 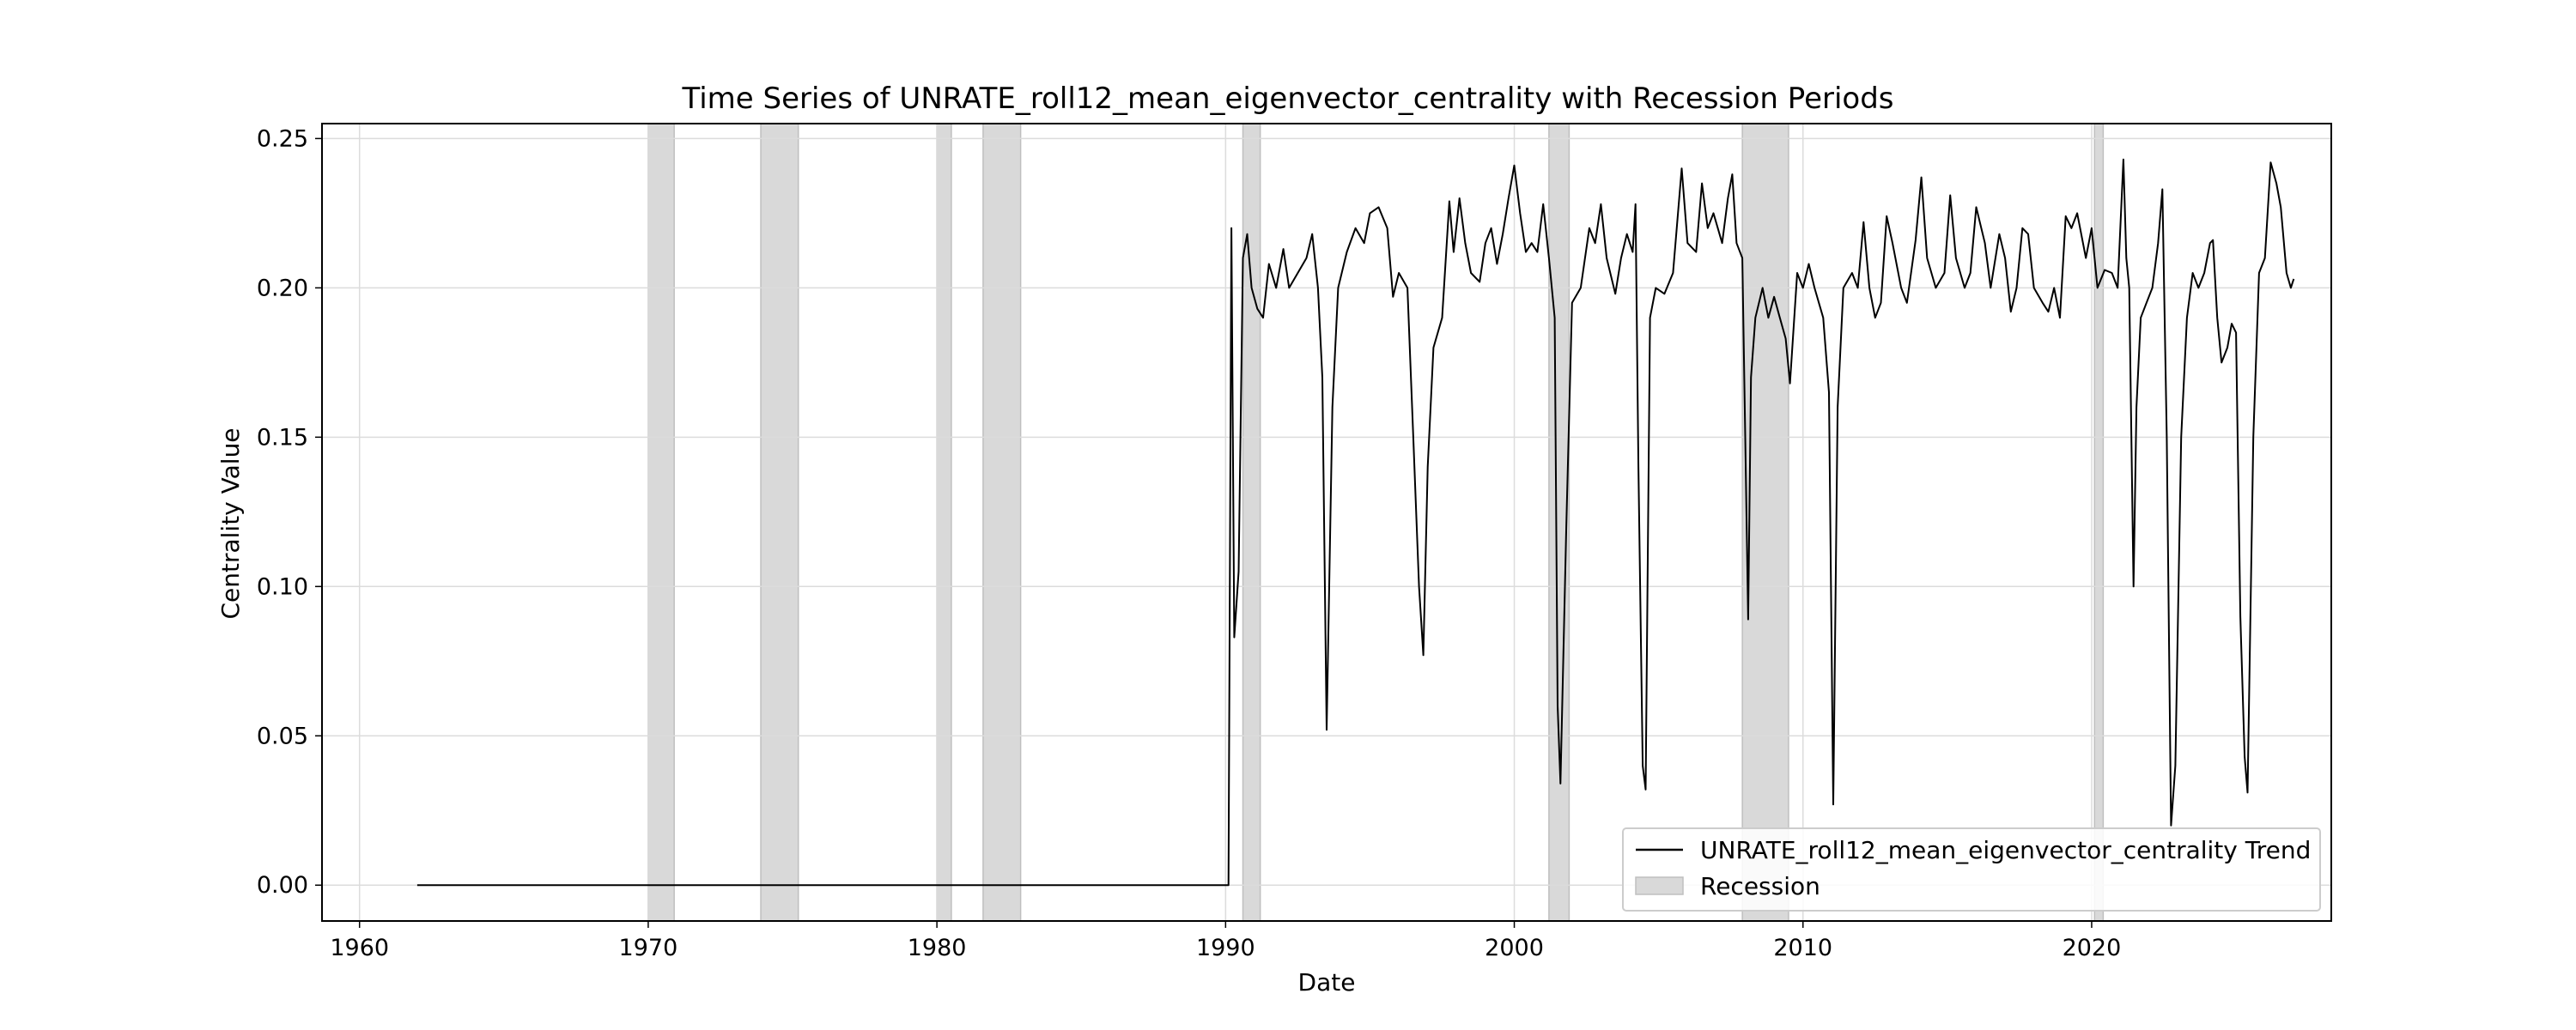 I want to click on y-axis-label: Centrality Value, so click(x=230, y=523).